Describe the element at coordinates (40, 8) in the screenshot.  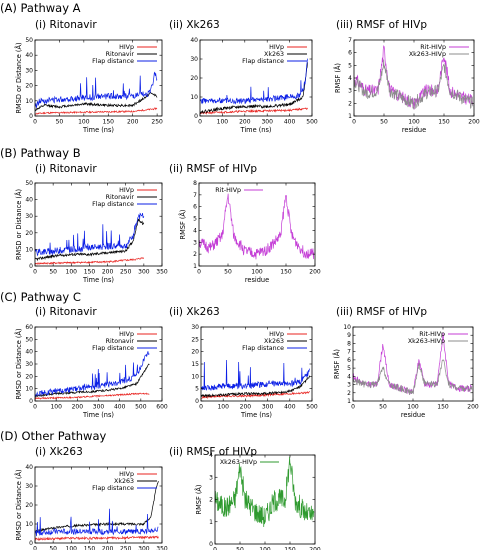
I see `section-label-a: (A) Pathway A` at that location.